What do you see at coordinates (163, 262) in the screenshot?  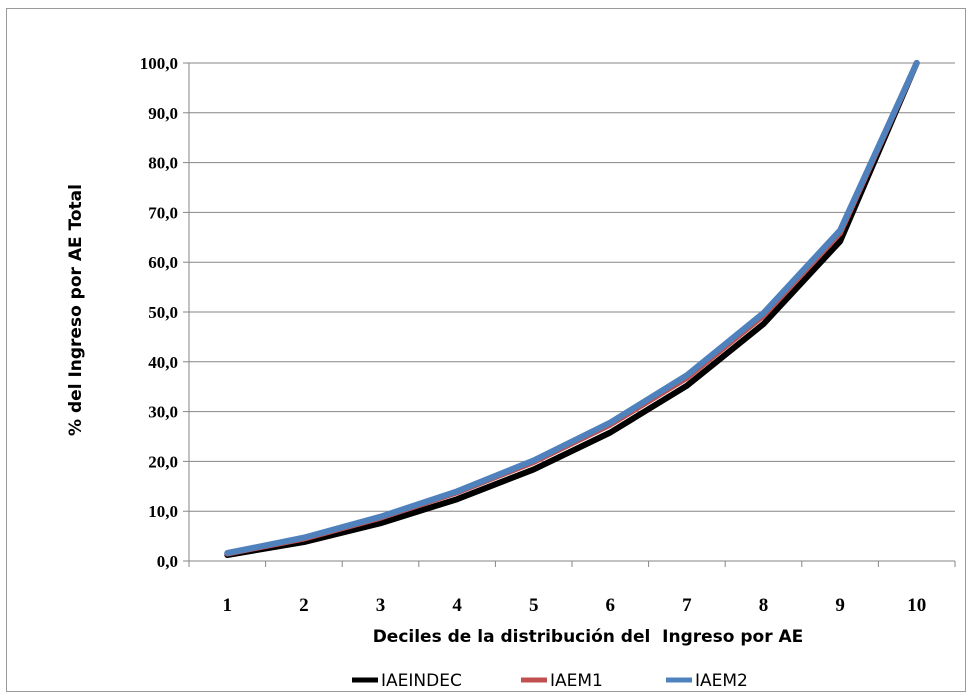 I see `y-tick-label: 60,0` at bounding box center [163, 262].